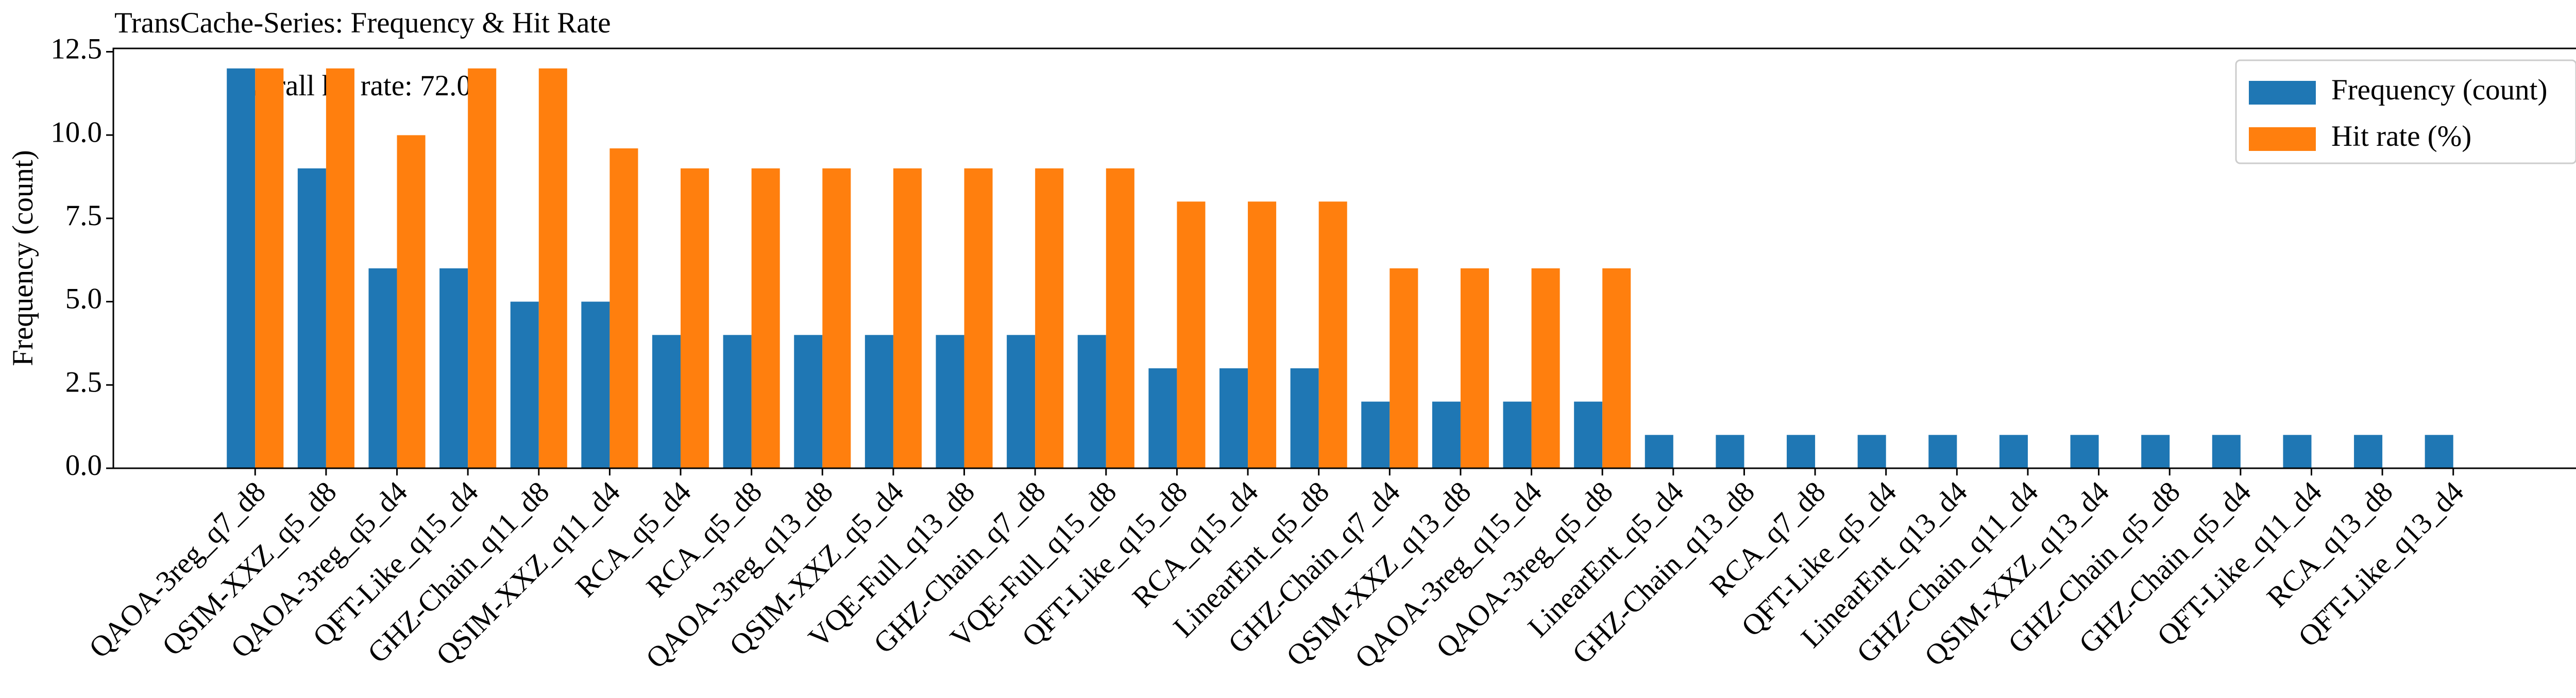 Image resolution: width=2576 pixels, height=698 pixels. Describe the element at coordinates (83, 299) in the screenshot. I see `y-tick-label: 5.0` at that location.